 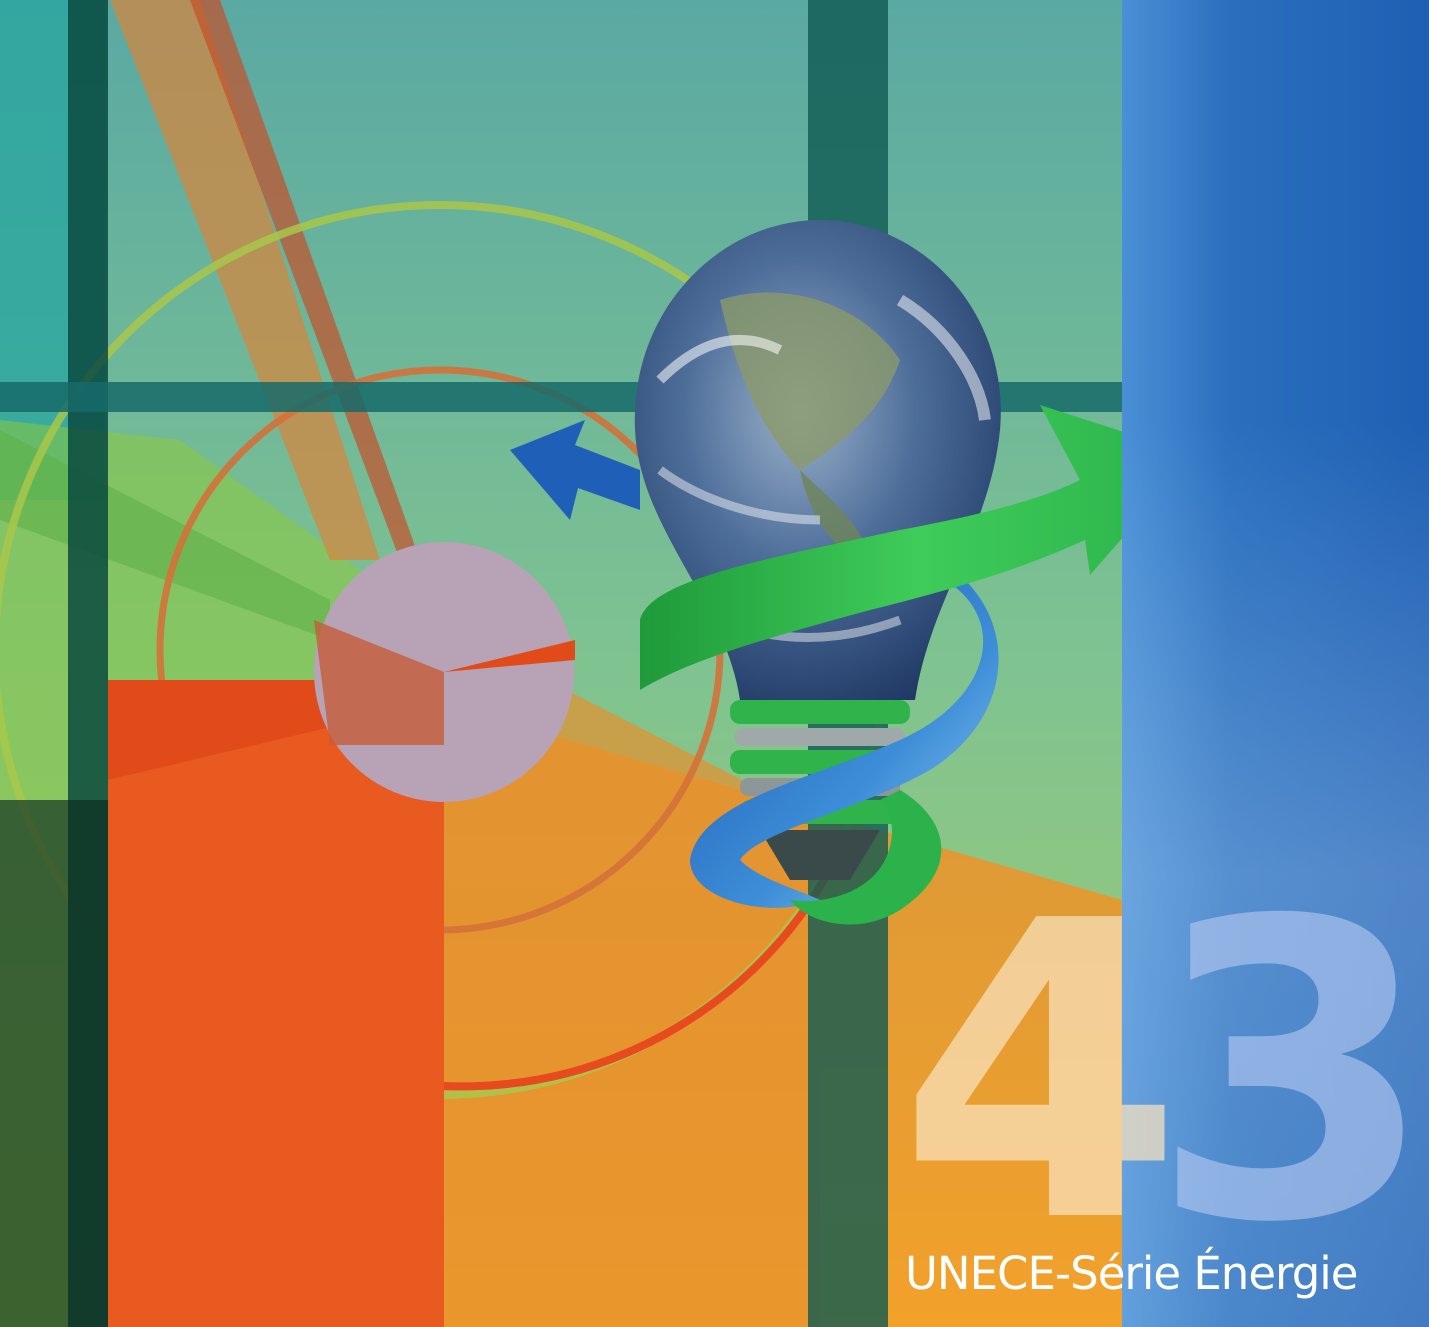 I want to click on pie-slice-thin, so click(x=509, y=656).